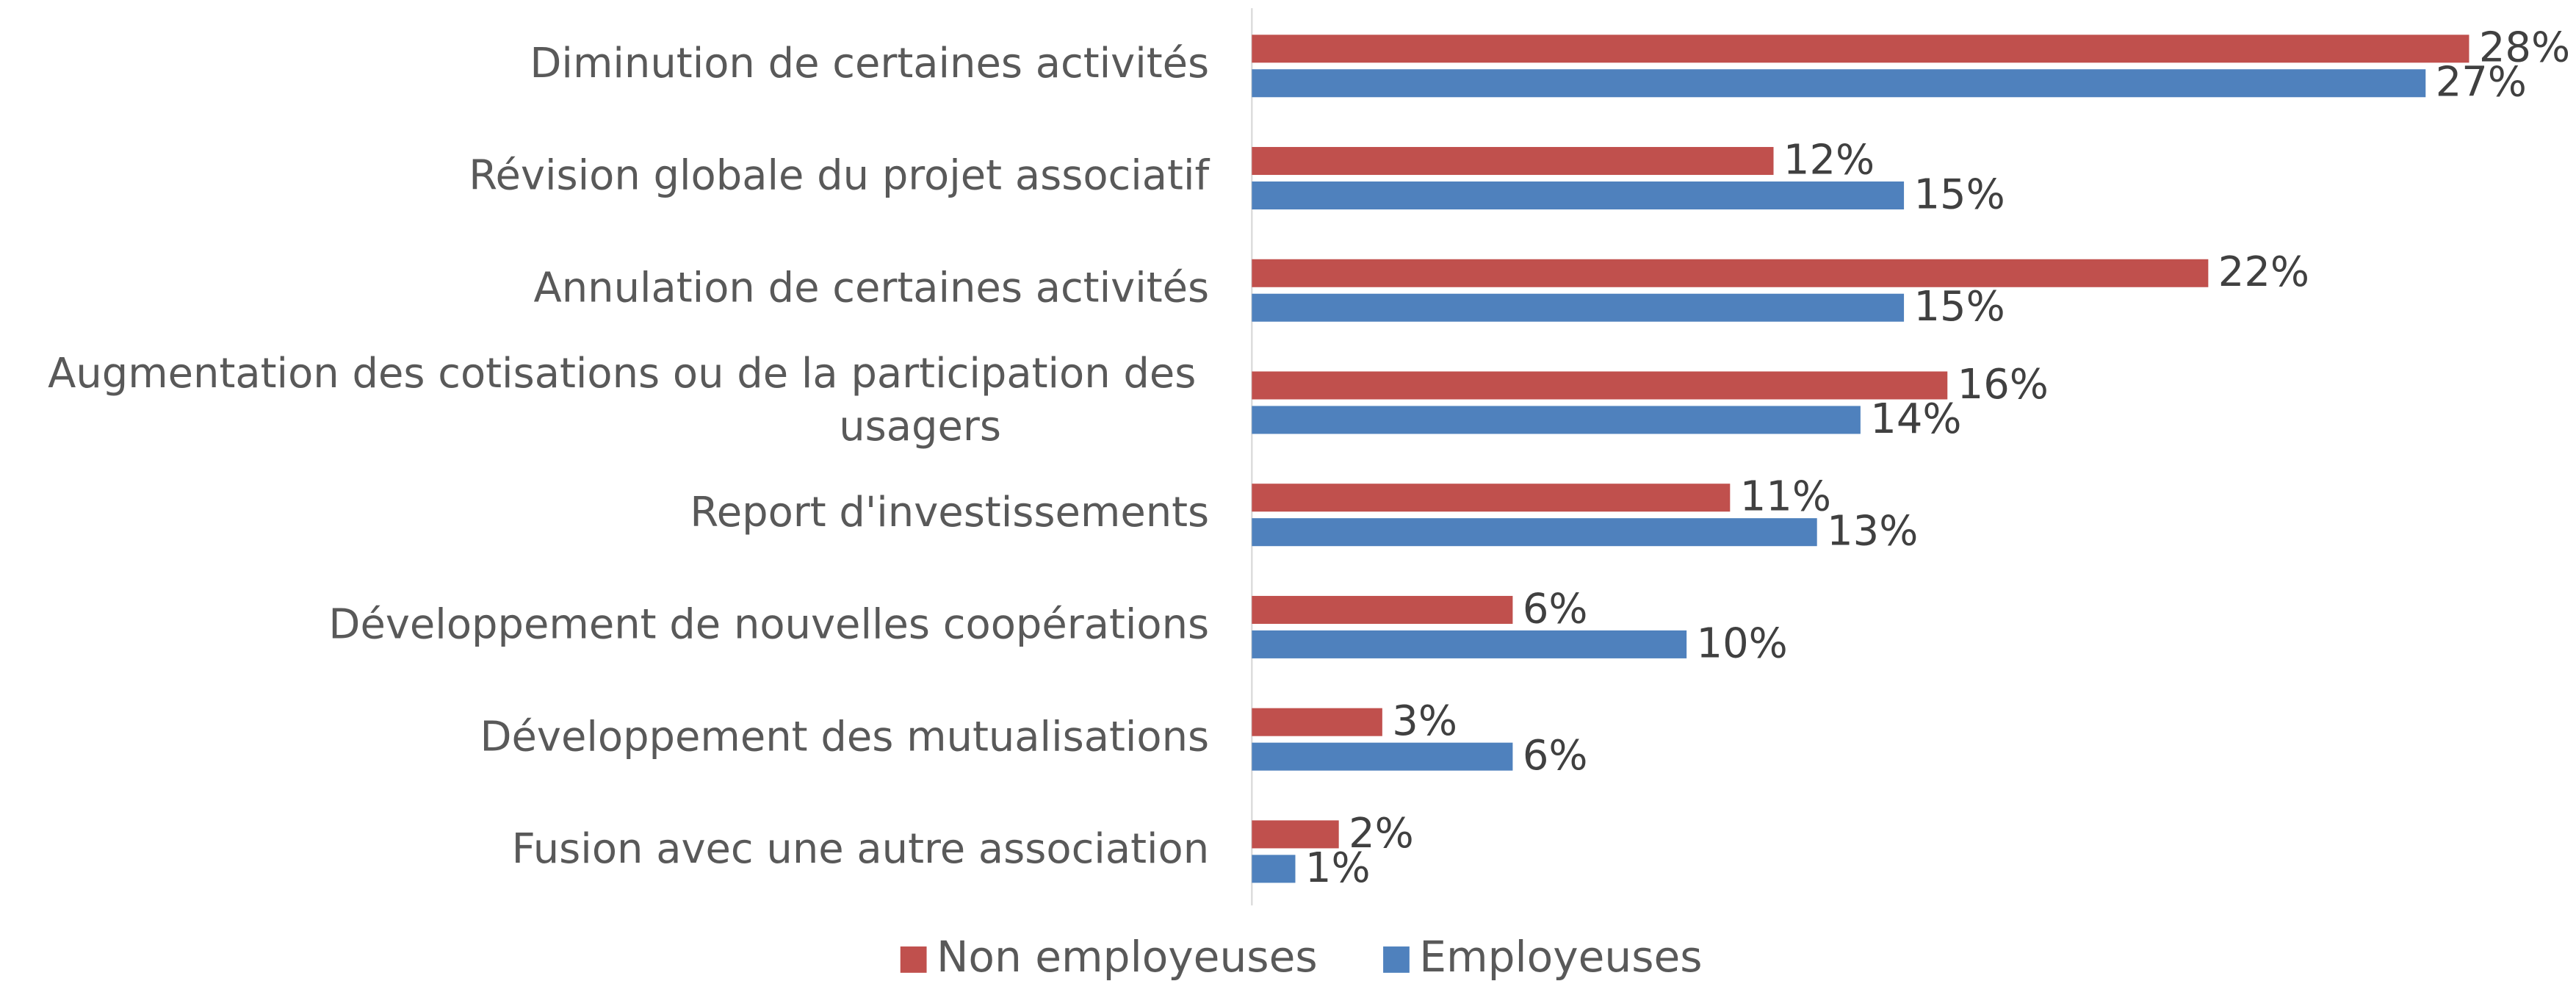 Image resolution: width=2576 pixels, height=981 pixels. What do you see at coordinates (2524, 48) in the screenshot?
I see `value-label: 28%` at bounding box center [2524, 48].